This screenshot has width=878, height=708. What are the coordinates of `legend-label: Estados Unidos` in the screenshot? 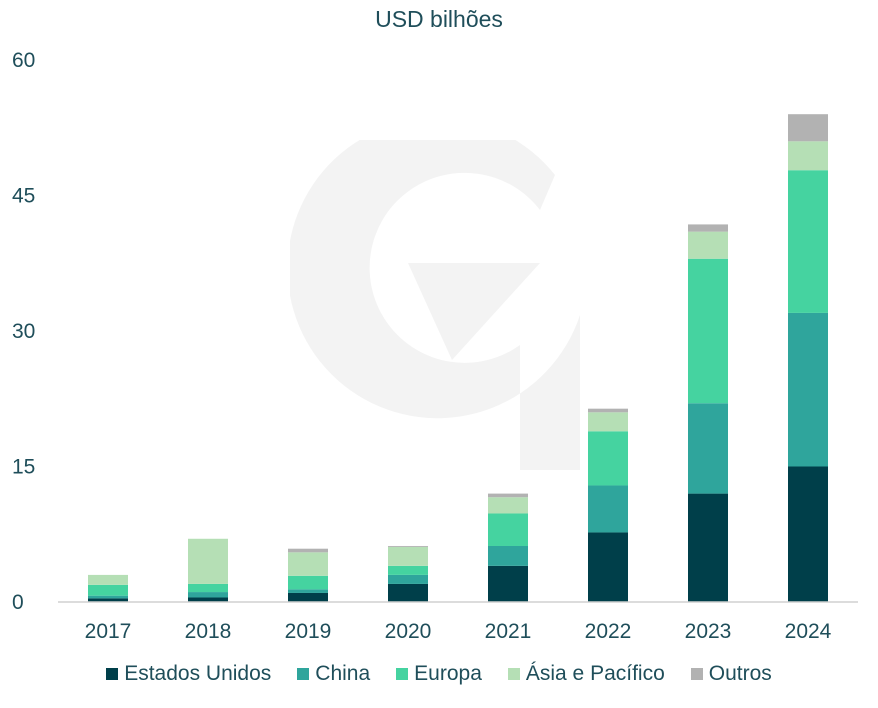 It's located at (198, 673).